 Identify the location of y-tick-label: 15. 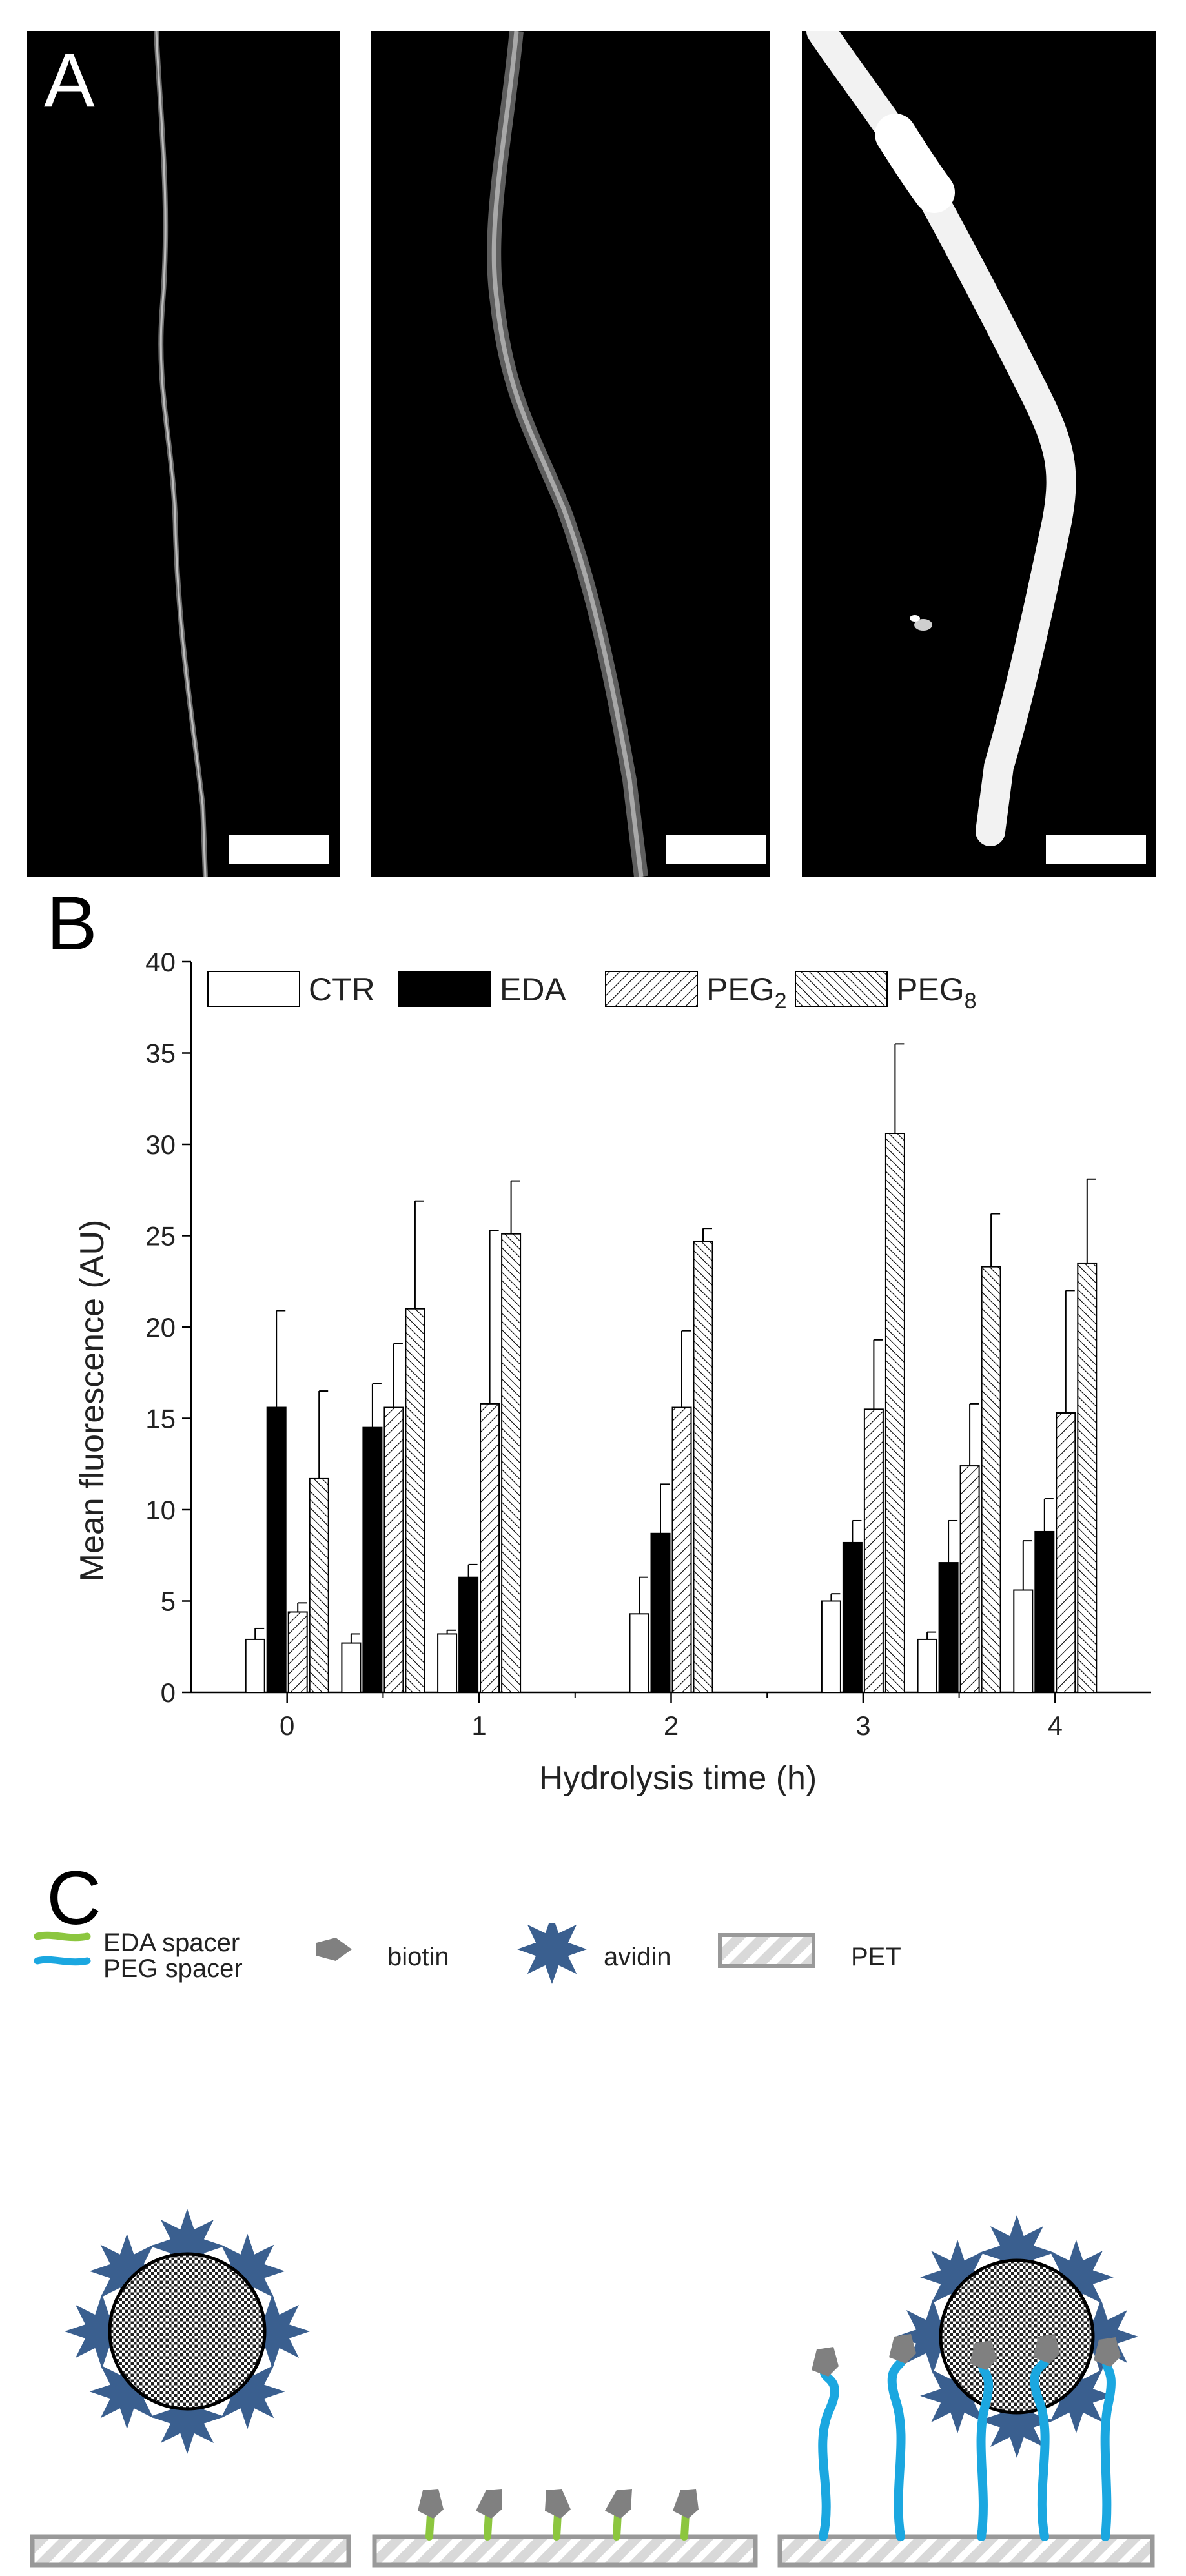
(160, 1419).